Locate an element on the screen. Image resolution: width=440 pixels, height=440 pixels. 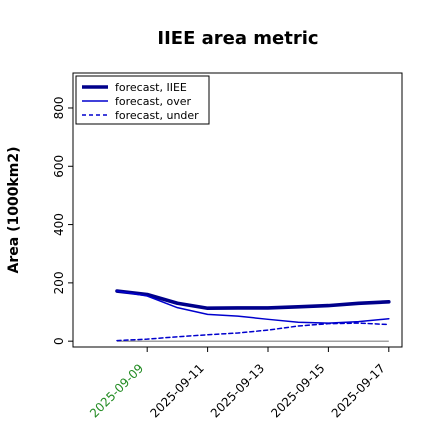
y-axis-label: Area (1000km2) is located at coordinates (14, 210).